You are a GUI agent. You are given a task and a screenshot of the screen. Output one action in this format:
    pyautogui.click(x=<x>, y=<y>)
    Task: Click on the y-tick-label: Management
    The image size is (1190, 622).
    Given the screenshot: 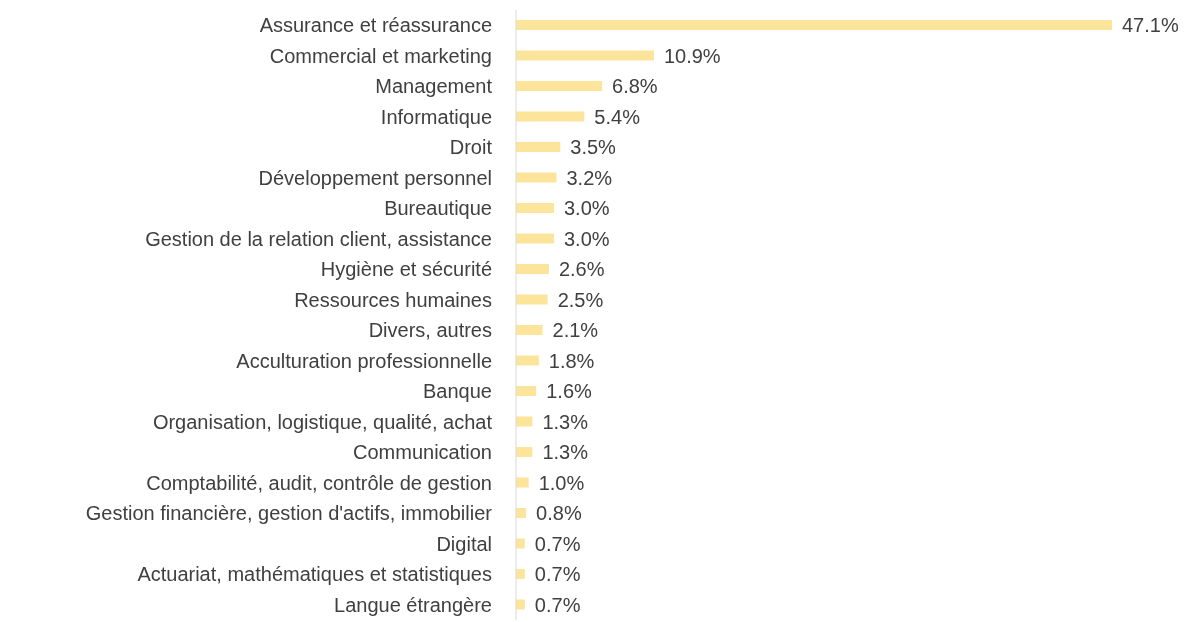 What is the action you would take?
    pyautogui.click(x=434, y=86)
    